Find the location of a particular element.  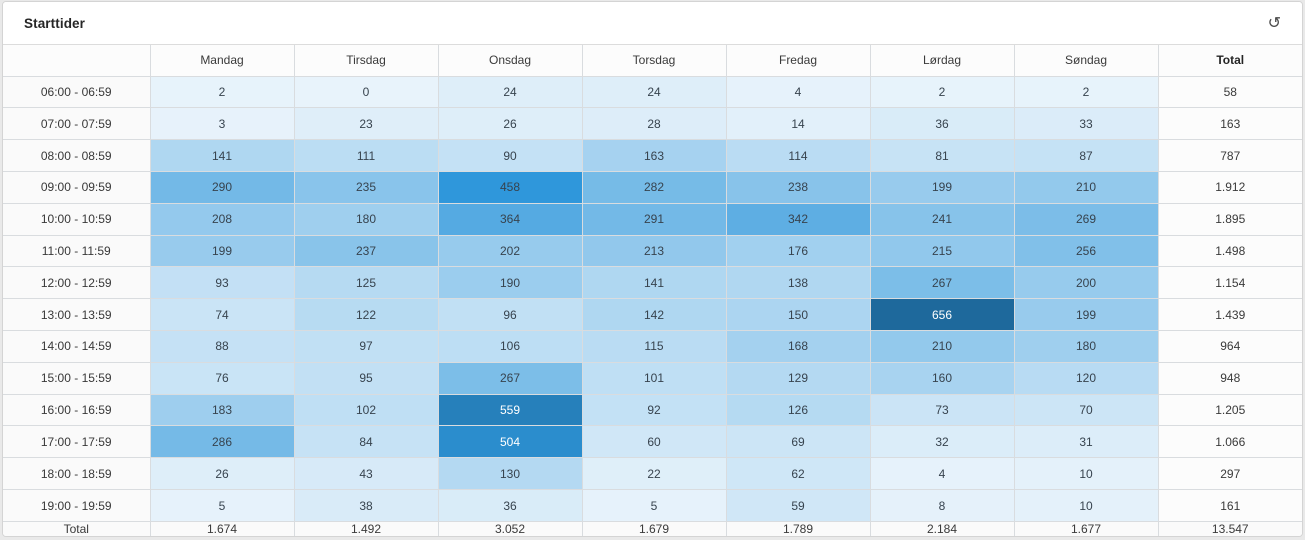

table-row: 19:00 - 19:59 5 38 36 5 59 8 10 161 is located at coordinates (652, 505).